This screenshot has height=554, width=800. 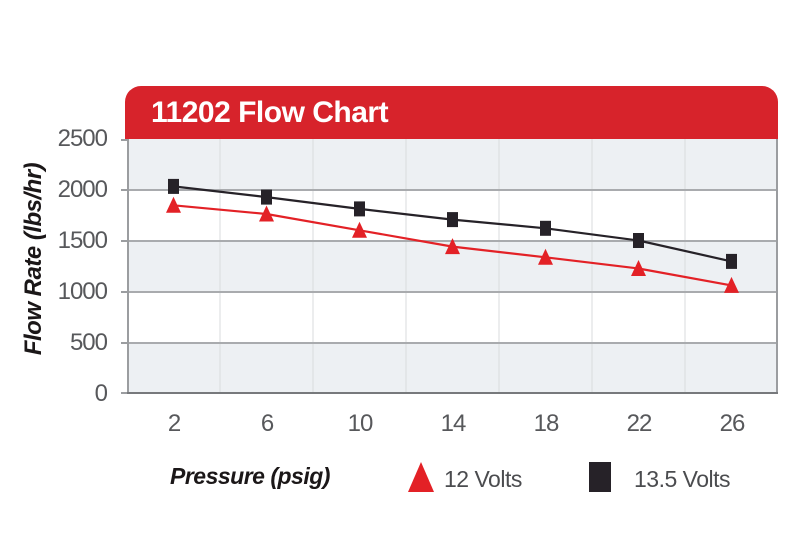 What do you see at coordinates (82, 291) in the screenshot?
I see `y-tick-label-1000: 1000` at bounding box center [82, 291].